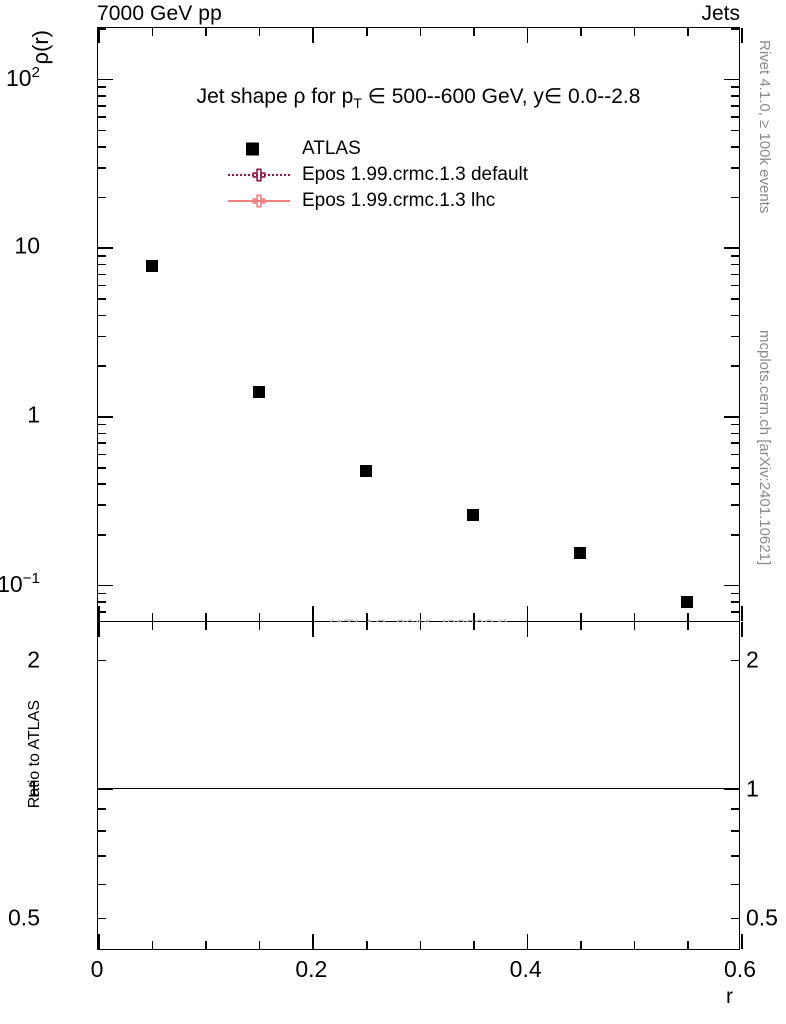 This screenshot has width=786, height=1024. Describe the element at coordinates (729, 996) in the screenshot. I see `x-axis-label: r` at that location.